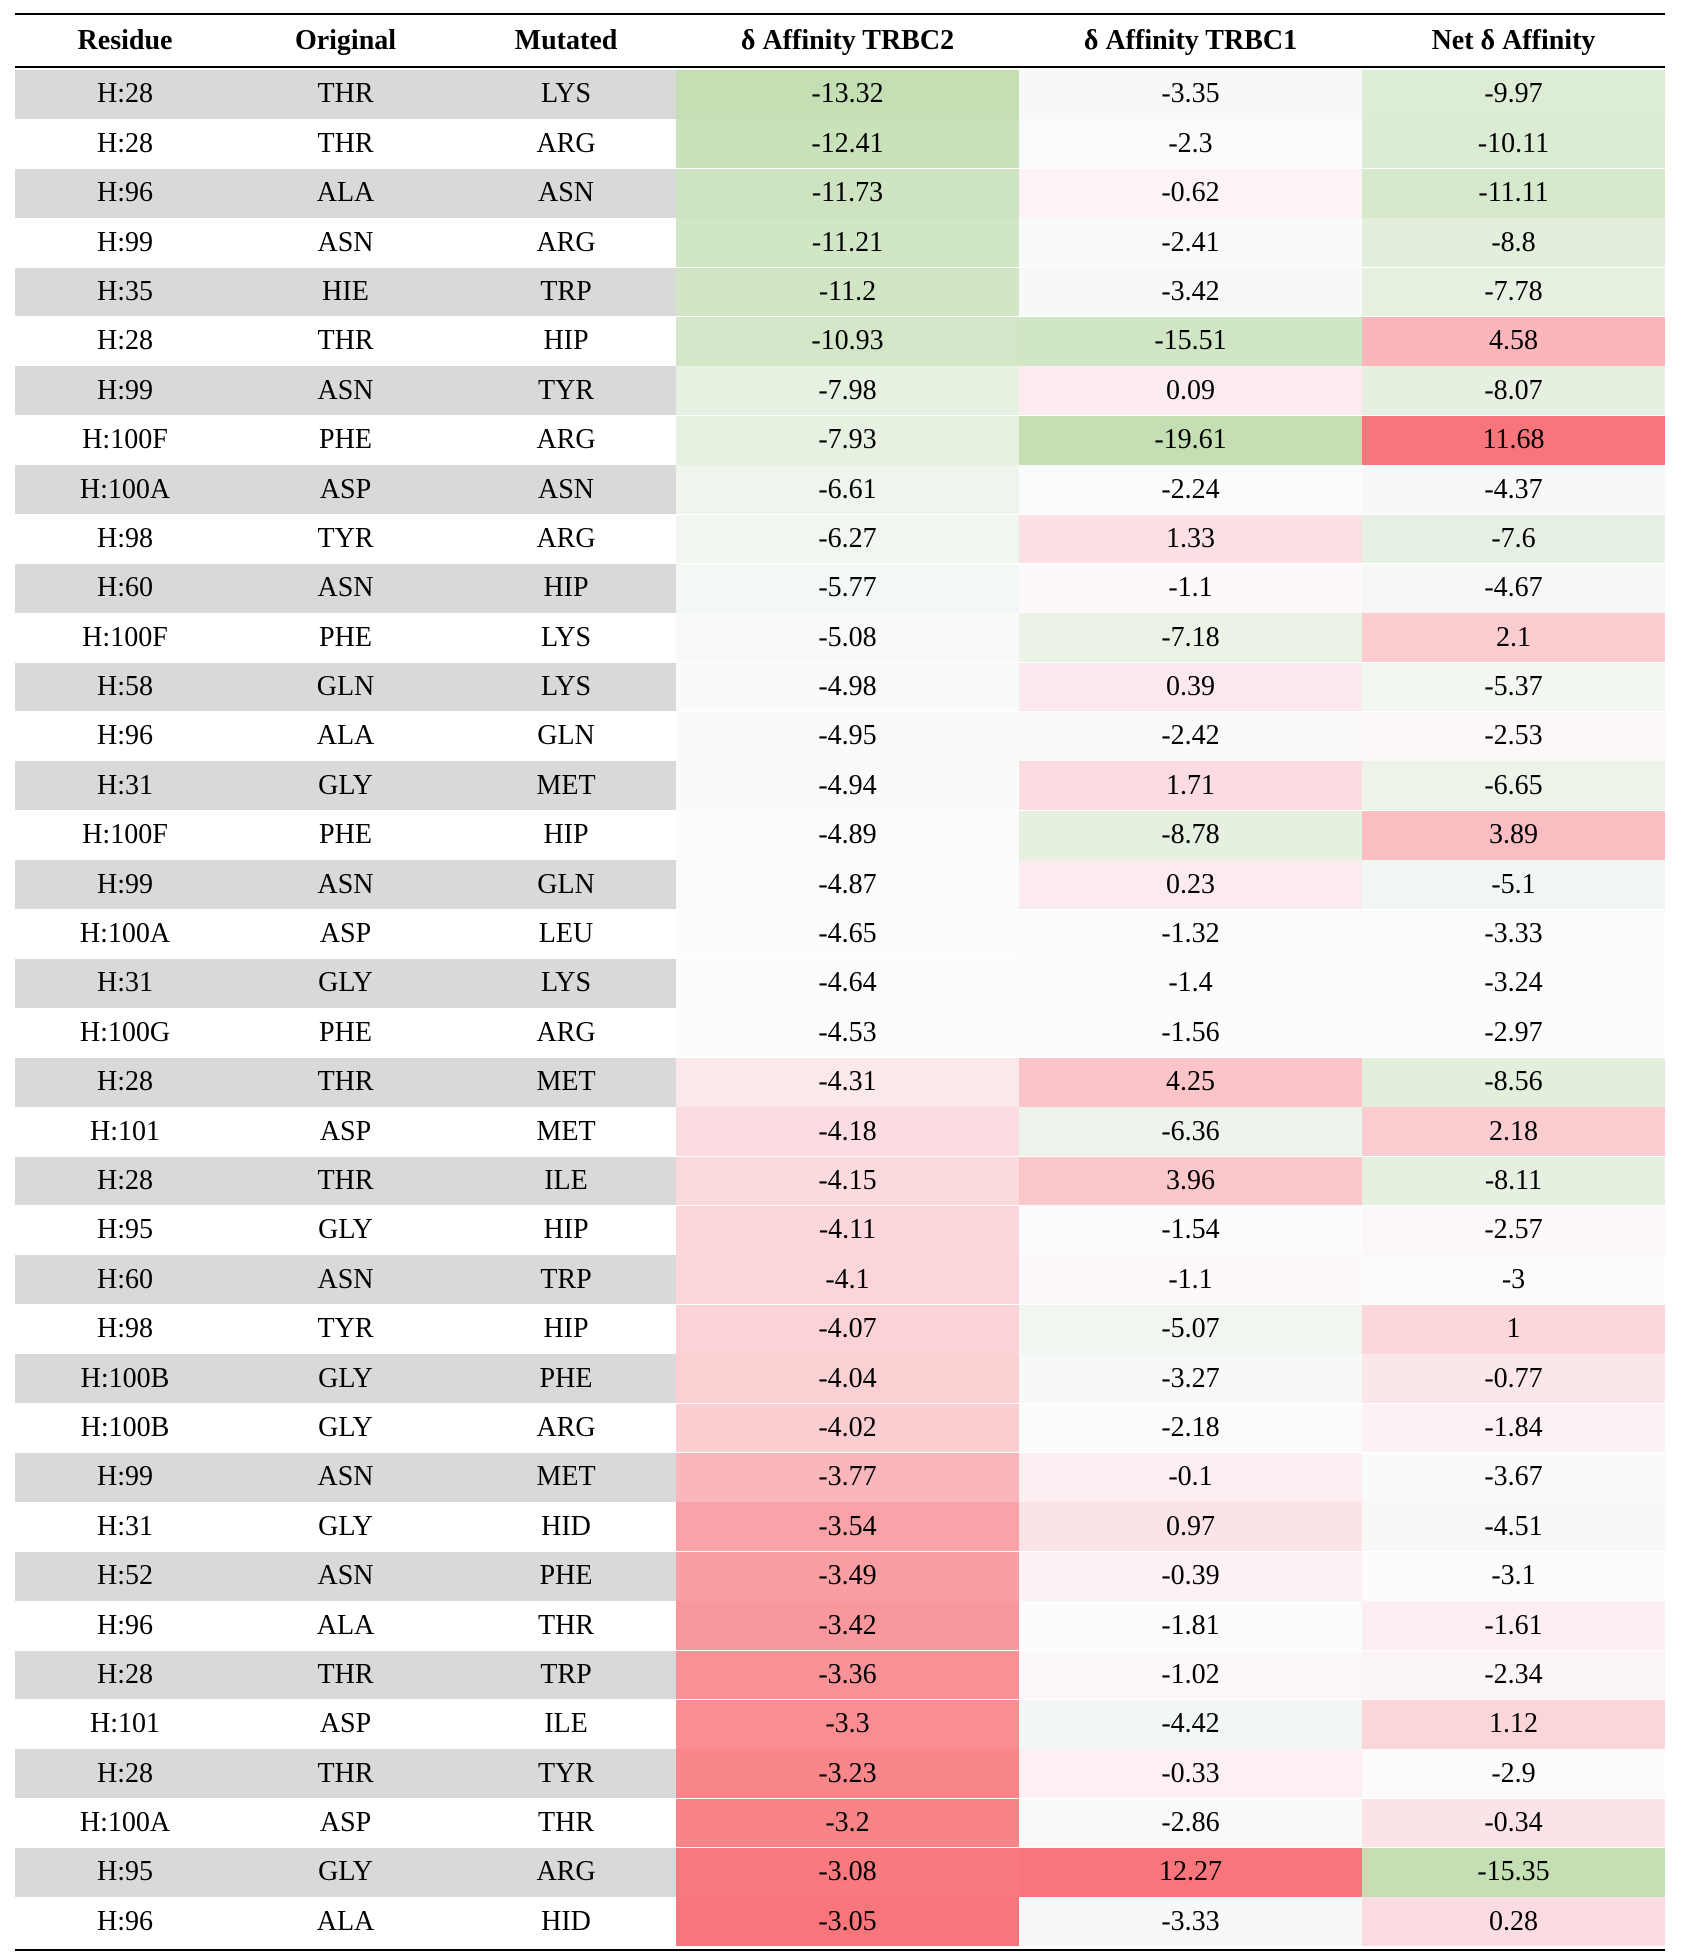 Image resolution: width=1681 pixels, height=1957 pixels. What do you see at coordinates (840, 1477) in the screenshot?
I see `table-row: H:99 ASN MET -3.77 -0.1 -3.67` at bounding box center [840, 1477].